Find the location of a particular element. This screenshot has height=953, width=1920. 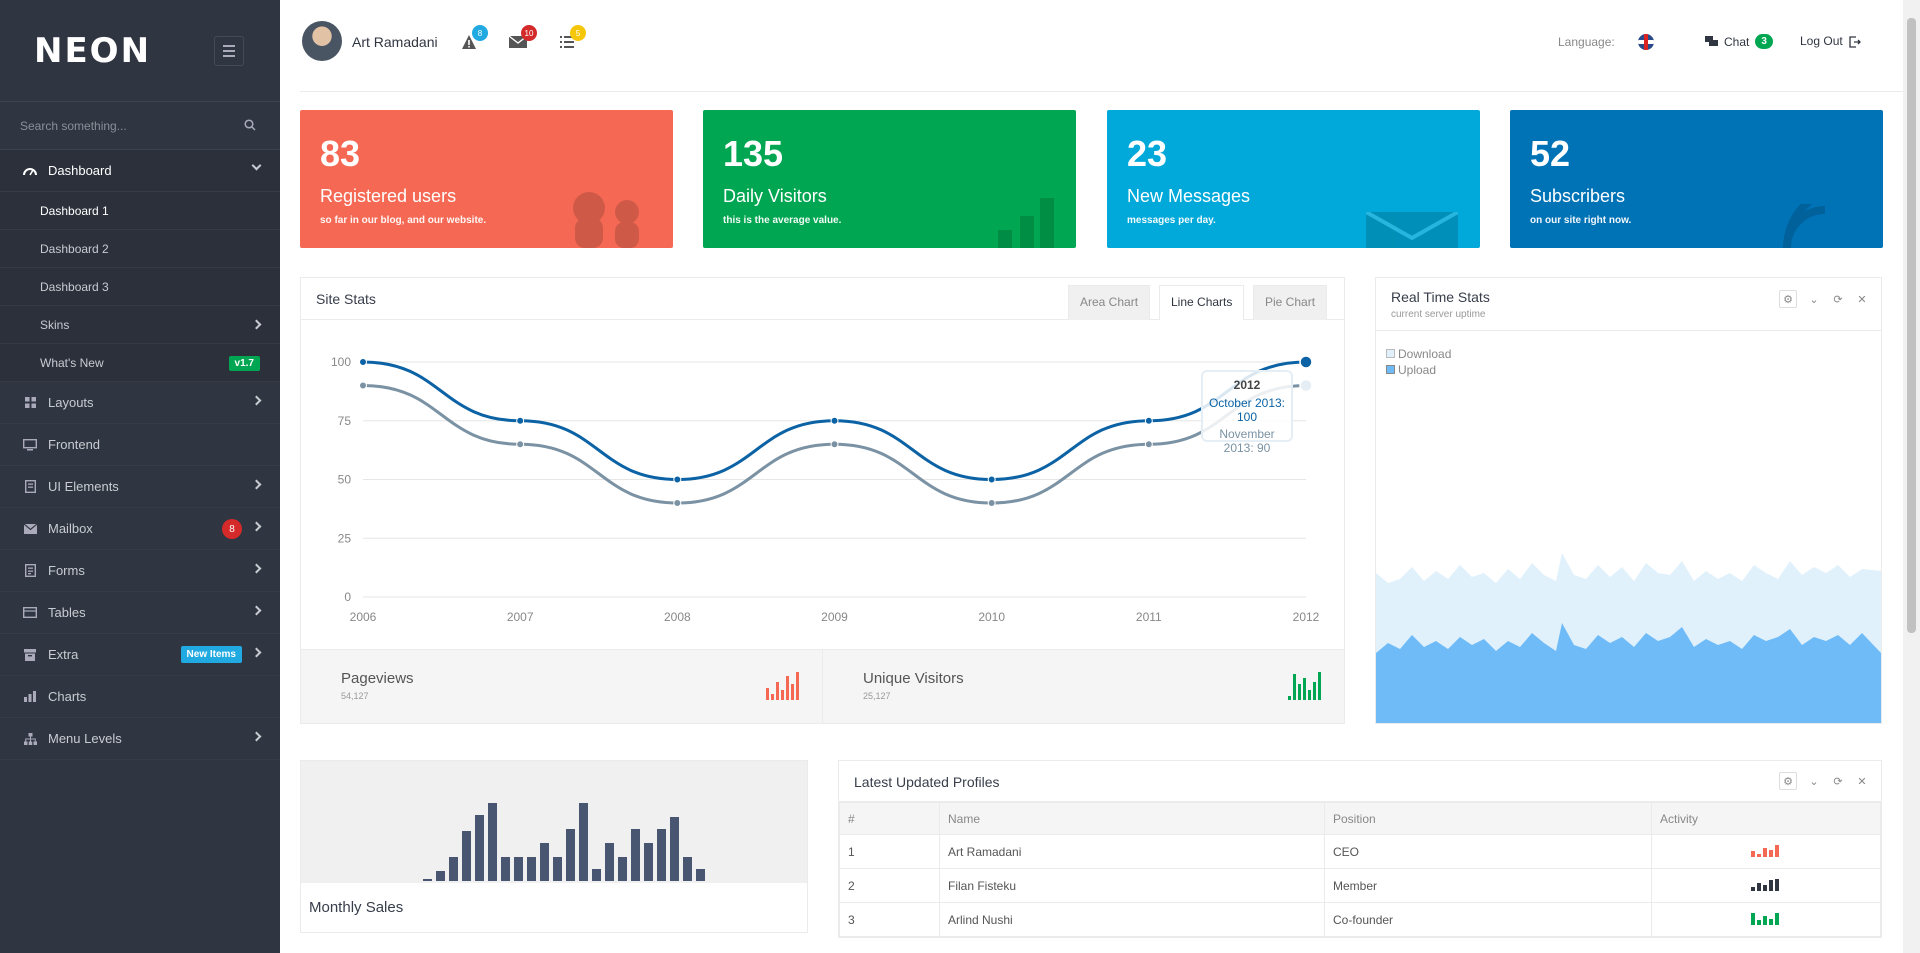

x-tick-label: 2006 is located at coordinates (363, 617).